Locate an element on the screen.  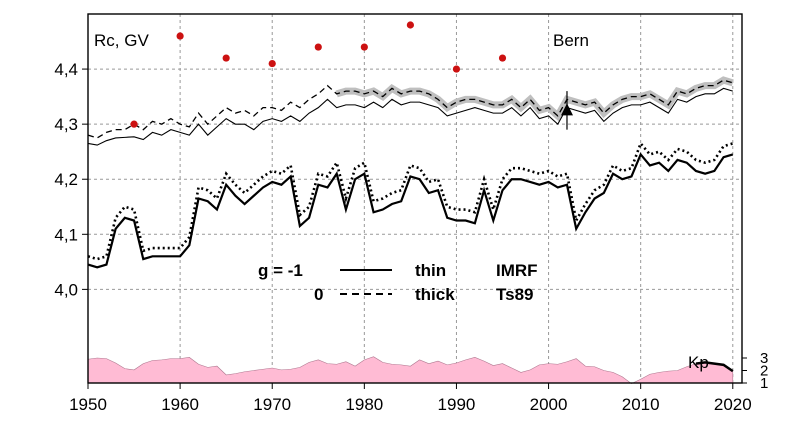
x-tick-label: 2020 is located at coordinates (733, 404).